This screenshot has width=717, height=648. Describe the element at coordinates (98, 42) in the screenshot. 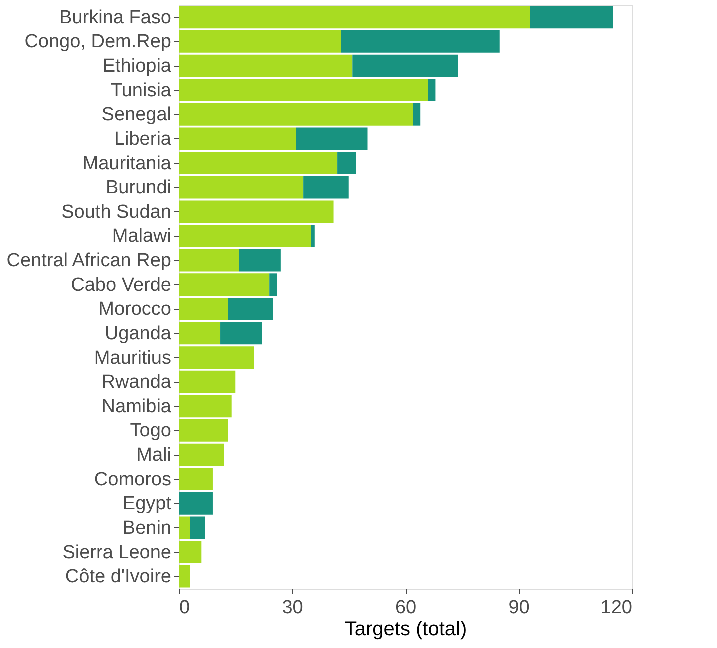

I see `y-tick-label: Congo, Dem.Rep` at that location.